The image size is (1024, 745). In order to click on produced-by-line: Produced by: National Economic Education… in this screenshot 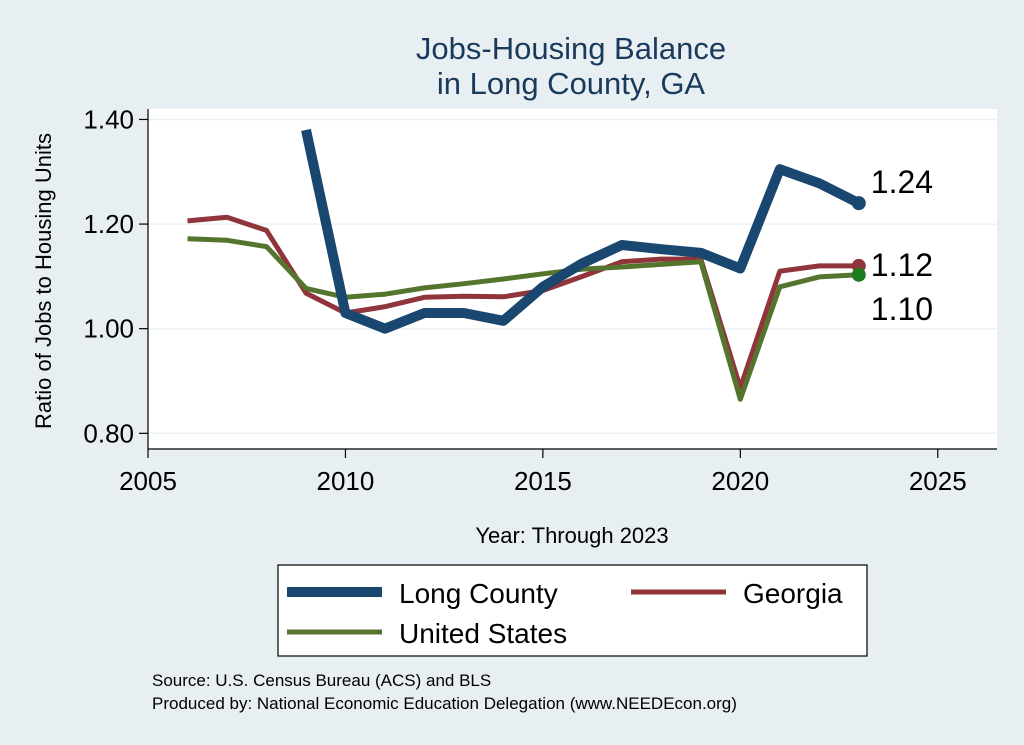, I will do `click(444, 703)`.